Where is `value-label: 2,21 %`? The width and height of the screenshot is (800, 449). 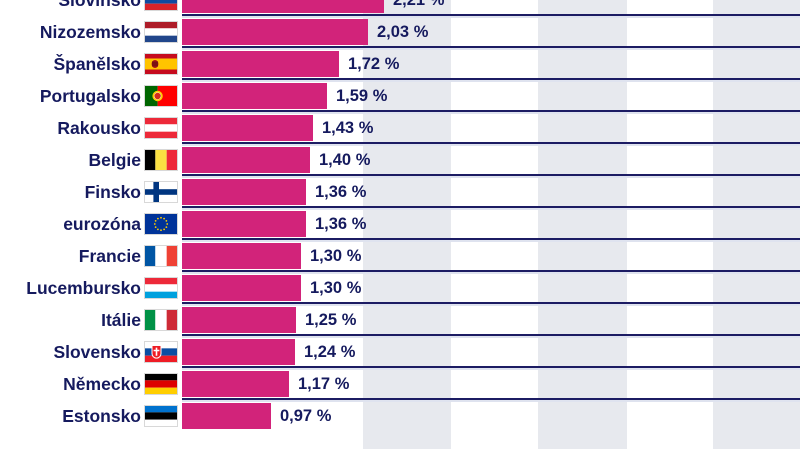 value-label: 2,21 % is located at coordinates (419, 4).